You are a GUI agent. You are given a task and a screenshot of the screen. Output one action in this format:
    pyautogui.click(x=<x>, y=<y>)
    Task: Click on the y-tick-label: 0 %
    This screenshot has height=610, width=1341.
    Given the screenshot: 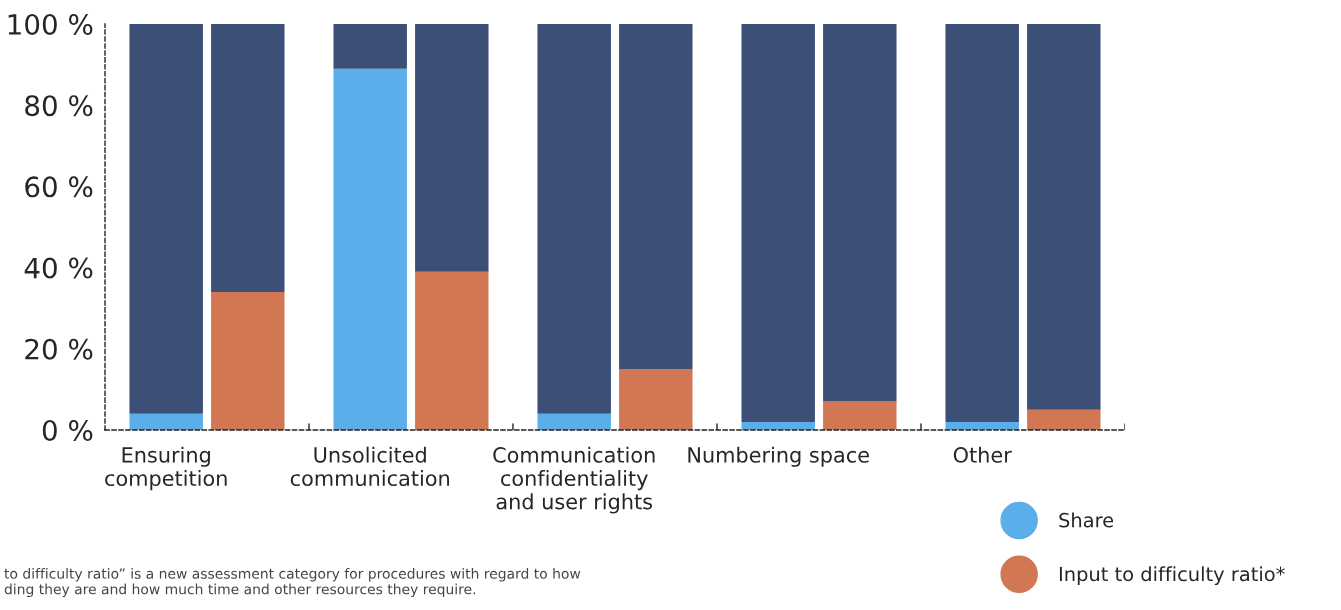 What is the action you would take?
    pyautogui.click(x=67, y=430)
    